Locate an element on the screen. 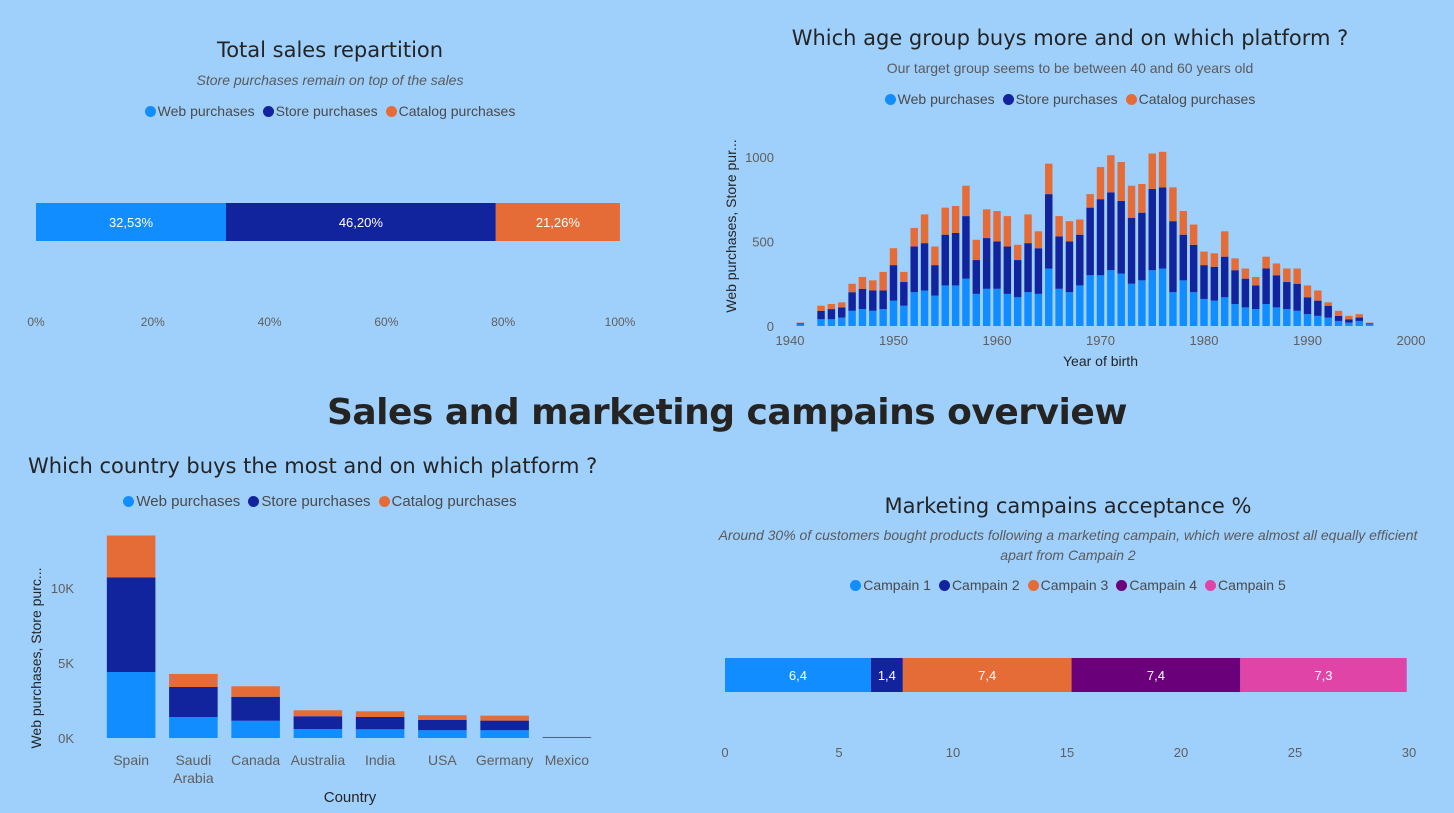 Image resolution: width=1454 pixels, height=813 pixels. legend-item-campaign-3: Campain 3 is located at coordinates (1067, 585).